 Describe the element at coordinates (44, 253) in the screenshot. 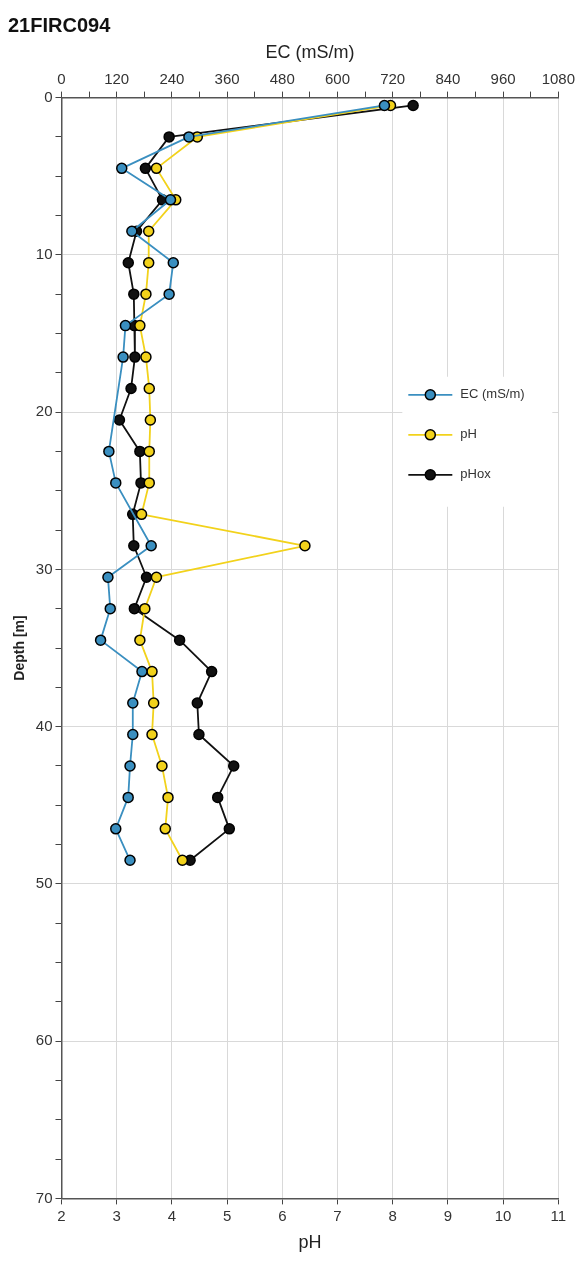

I see `y-tick-label: 10` at that location.